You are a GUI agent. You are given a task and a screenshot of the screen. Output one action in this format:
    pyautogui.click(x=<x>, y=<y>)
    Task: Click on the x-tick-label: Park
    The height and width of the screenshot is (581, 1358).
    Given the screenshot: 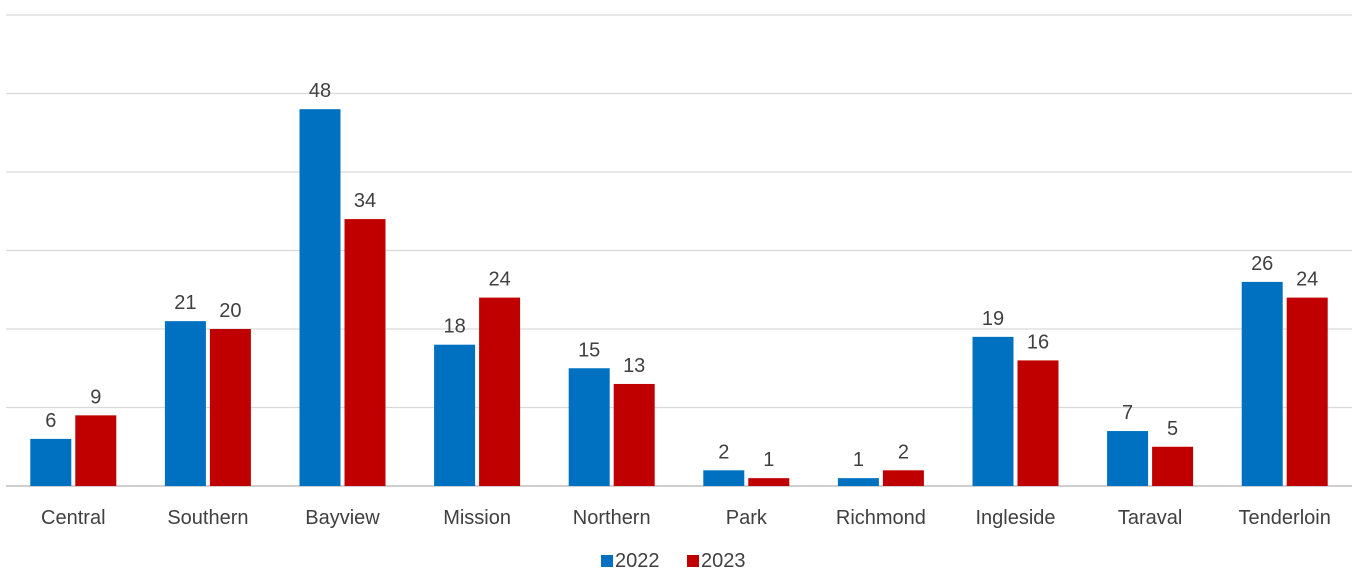 What is the action you would take?
    pyautogui.click(x=747, y=518)
    